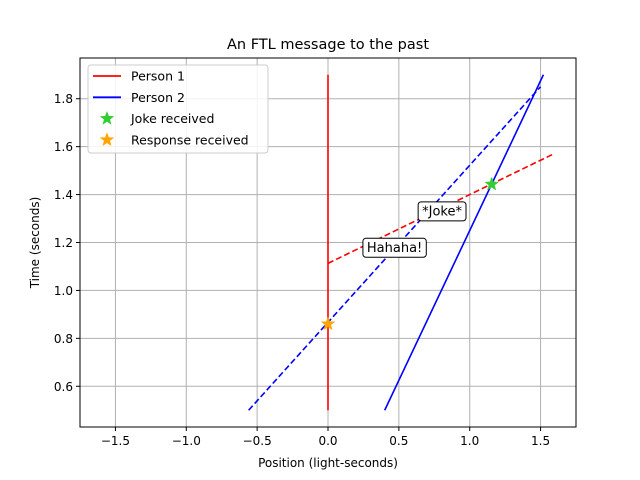  I want to click on x-tick-label: 1.0, so click(469, 441).